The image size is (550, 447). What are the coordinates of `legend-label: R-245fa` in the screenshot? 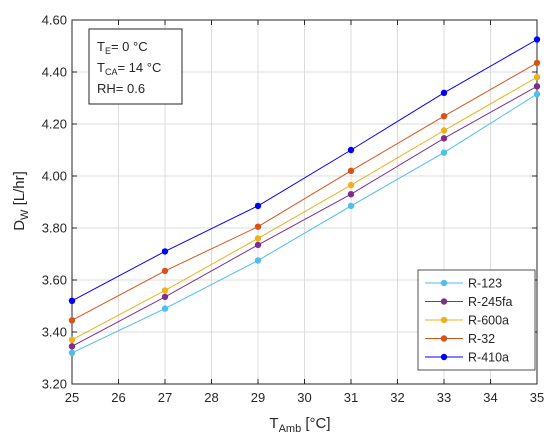 It's located at (490, 302).